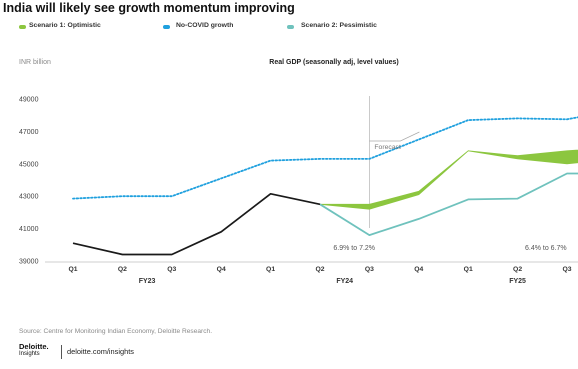 This screenshot has width=578, height=369. Describe the element at coordinates (290, 26) in the screenshot. I see `legend-swatch-pessimistic` at that location.